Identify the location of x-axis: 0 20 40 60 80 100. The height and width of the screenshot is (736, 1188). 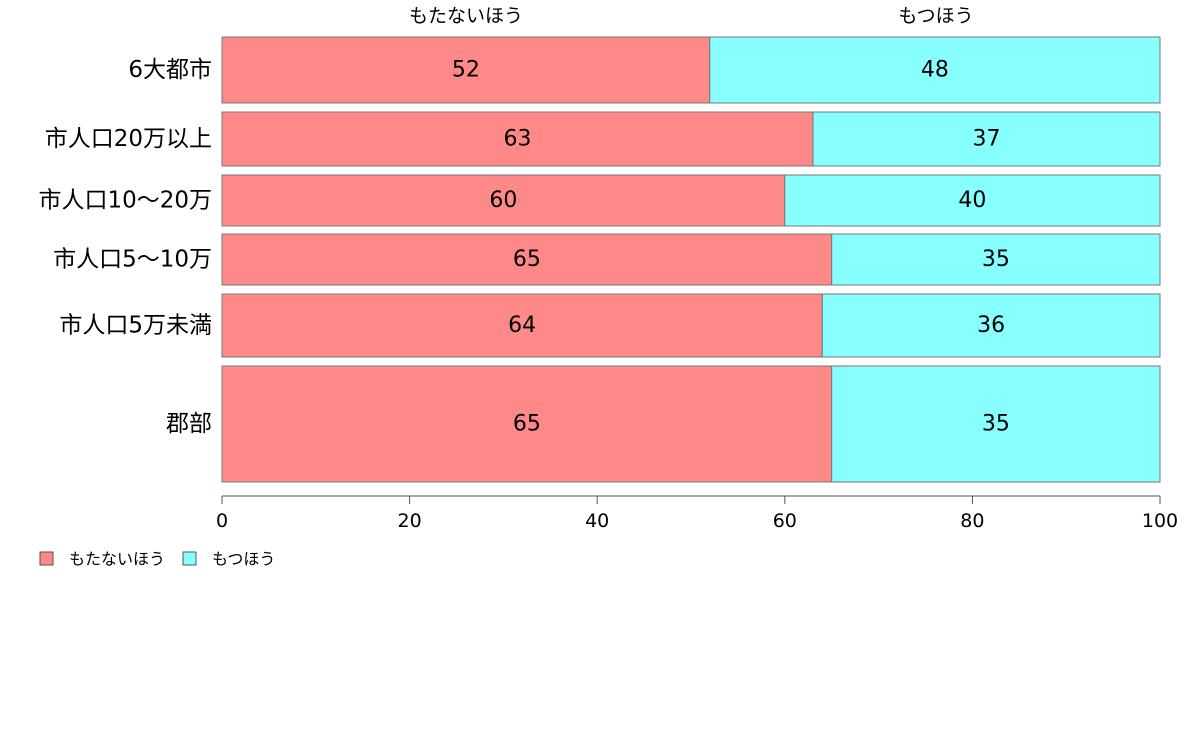
(697, 513).